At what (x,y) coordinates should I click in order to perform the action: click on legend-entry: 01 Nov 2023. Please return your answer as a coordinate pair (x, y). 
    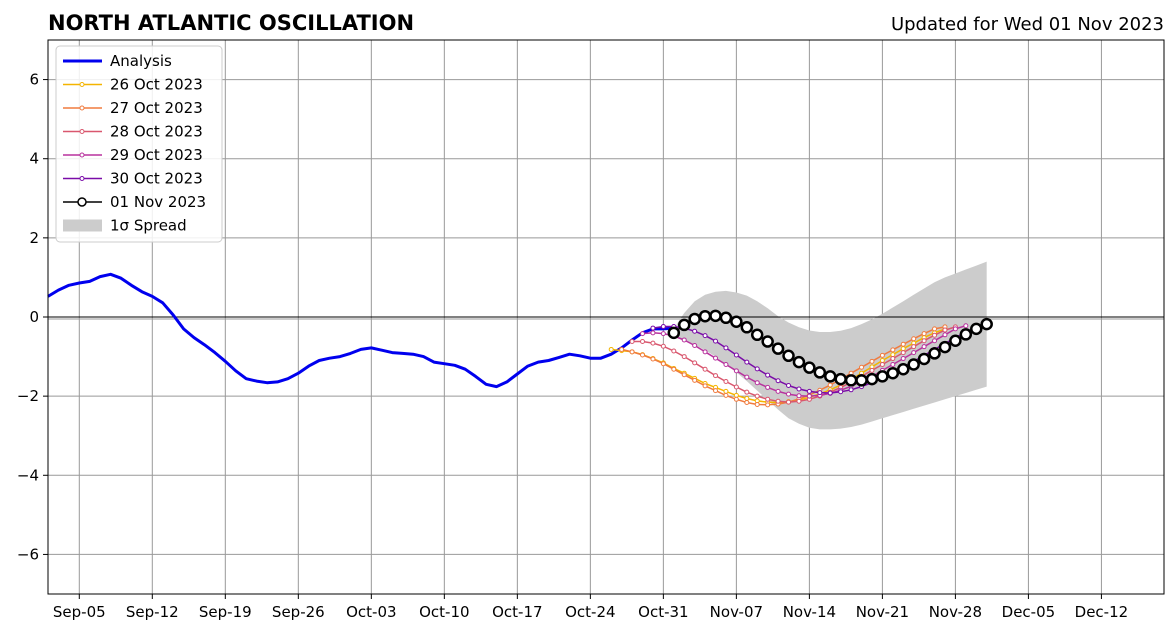
    Looking at the image, I should click on (134, 202).